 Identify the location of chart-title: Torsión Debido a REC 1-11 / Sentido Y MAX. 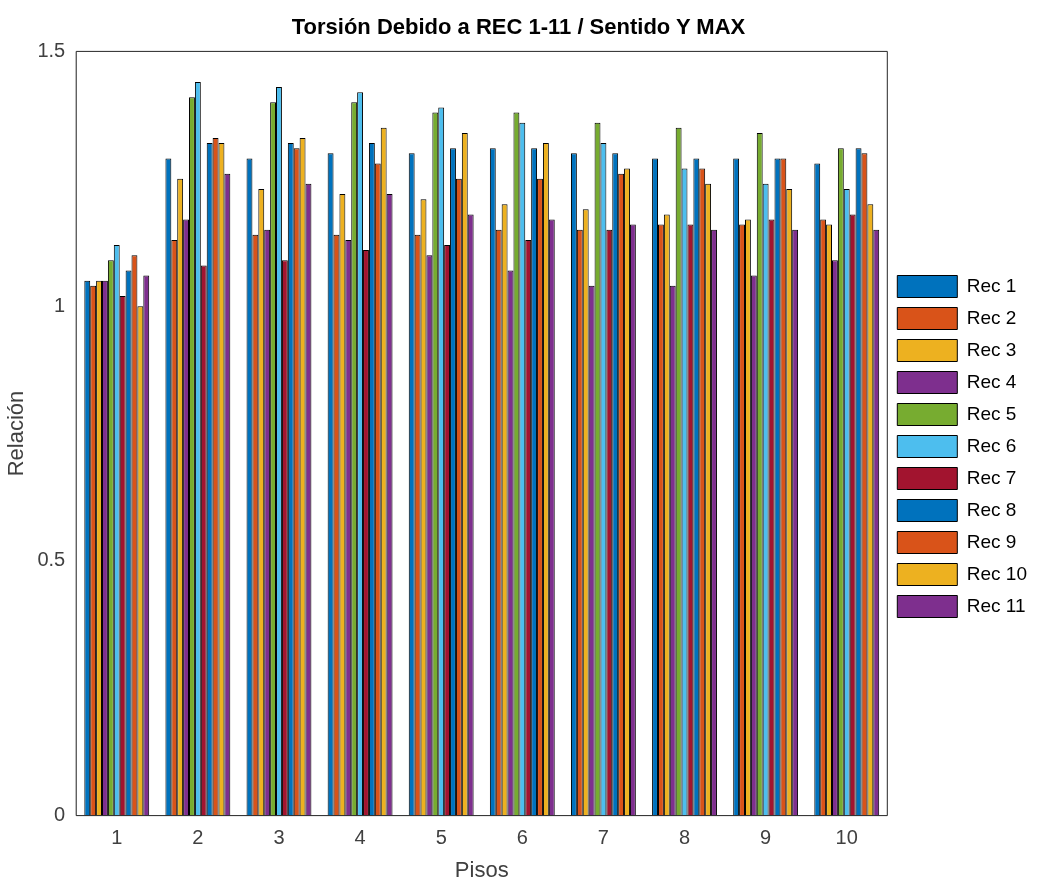
(518, 27).